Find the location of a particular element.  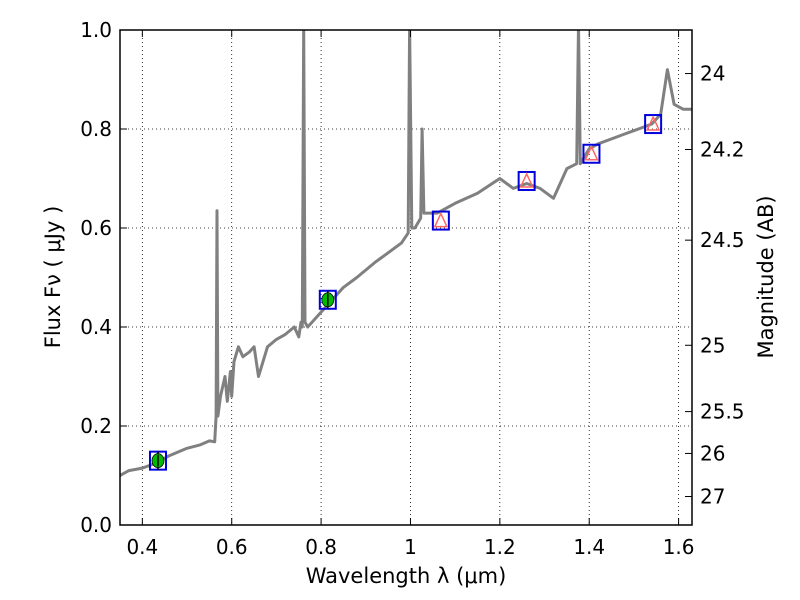

magnitude-tick-labels: 24 24.2 24.5 25 25.5 26 27 is located at coordinates (722, 285).